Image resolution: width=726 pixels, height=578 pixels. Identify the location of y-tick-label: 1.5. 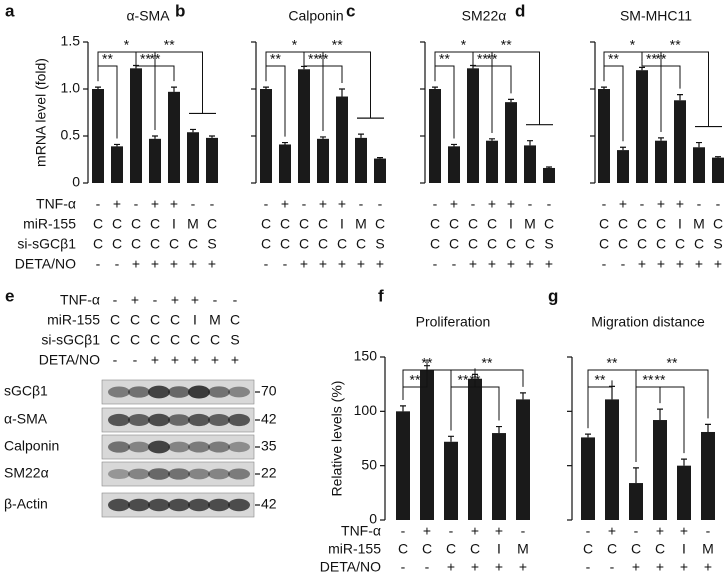
(71, 41).